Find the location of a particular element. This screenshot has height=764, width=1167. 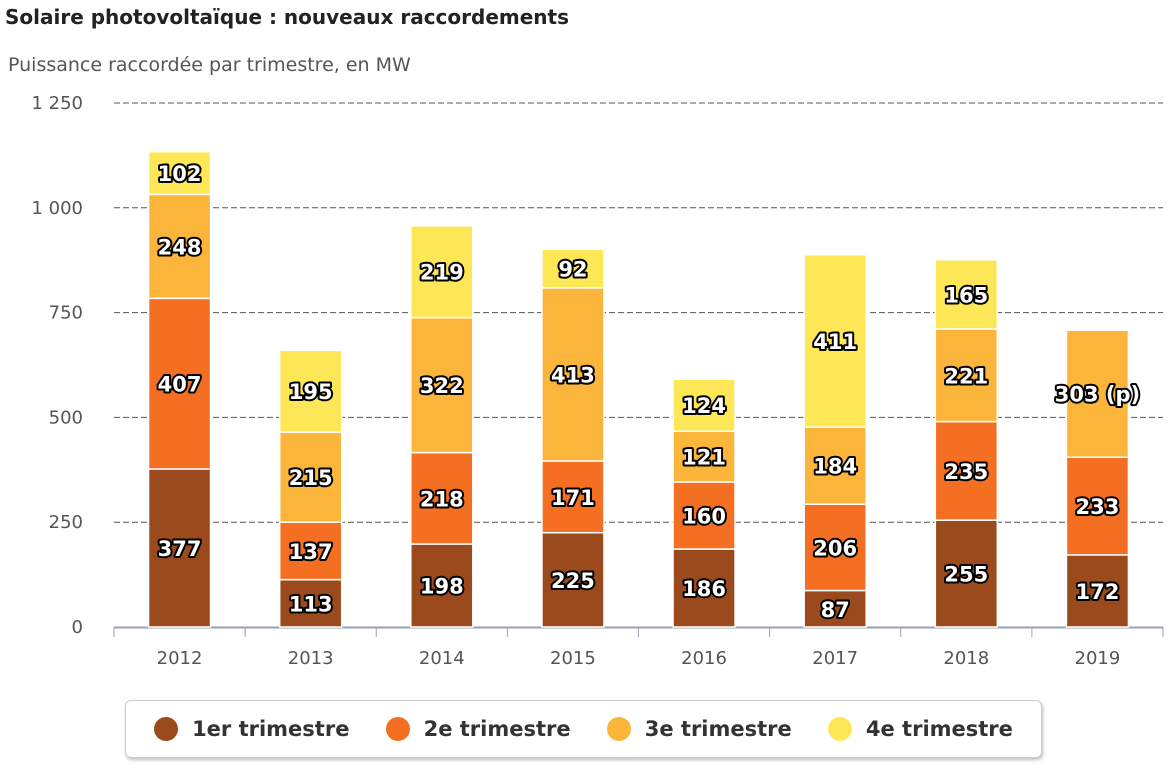

data-label: 215 is located at coordinates (311, 478).